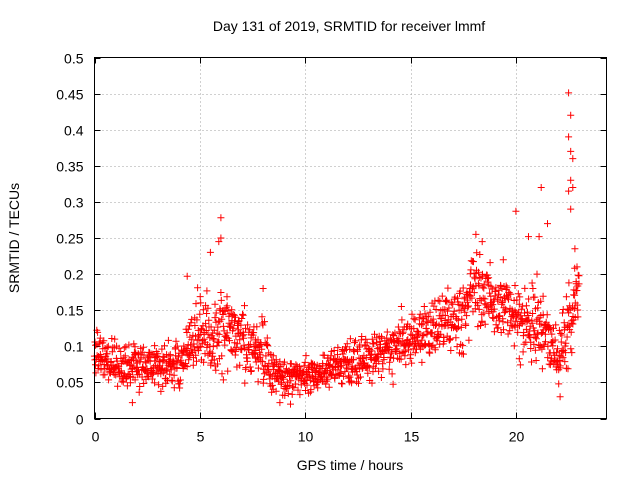 Image resolution: width=640 pixels, height=480 pixels. Describe the element at coordinates (69, 239) in the screenshot. I see `y-tick-label: 0.25` at that location.